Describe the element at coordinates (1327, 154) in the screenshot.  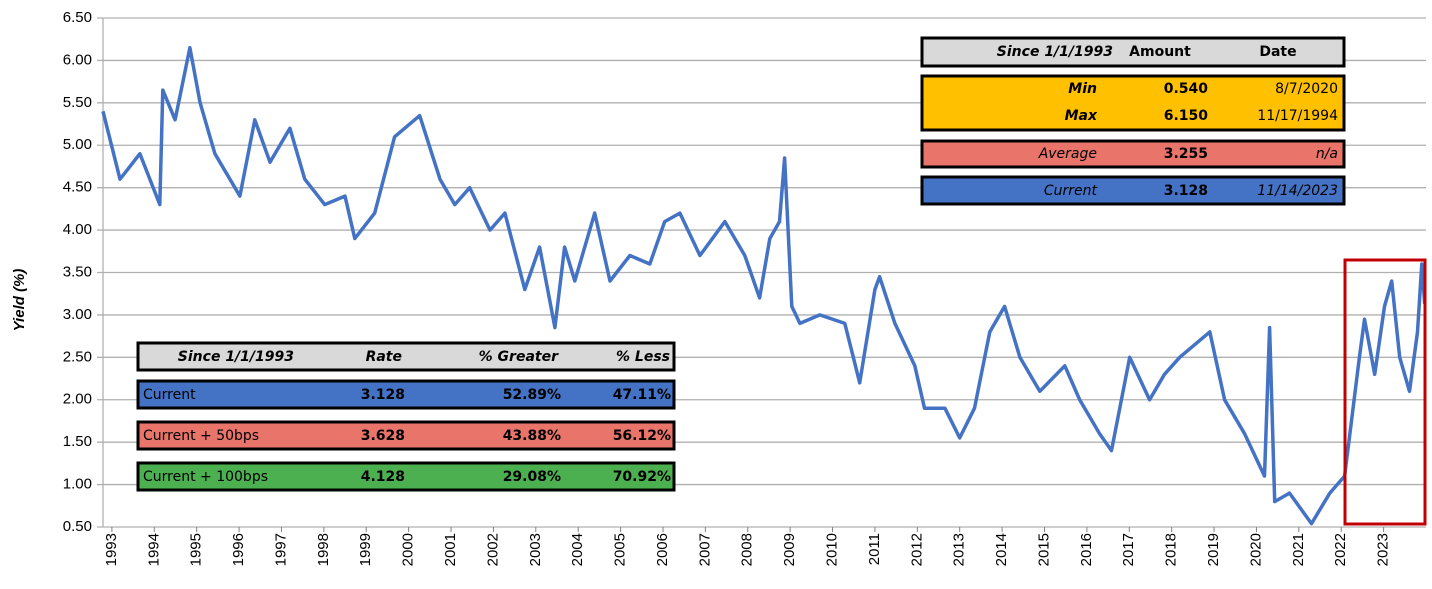
I see `table-cell: n/a` at that location.